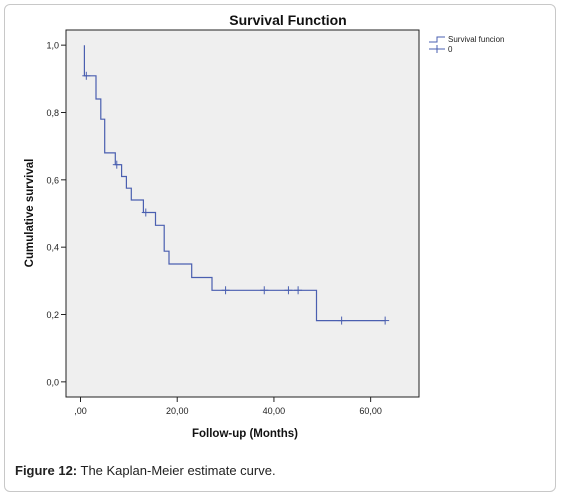 Image resolution: width=562 pixels, height=498 pixels. I want to click on y-axis-label: Cumulative survival, so click(30, 213).